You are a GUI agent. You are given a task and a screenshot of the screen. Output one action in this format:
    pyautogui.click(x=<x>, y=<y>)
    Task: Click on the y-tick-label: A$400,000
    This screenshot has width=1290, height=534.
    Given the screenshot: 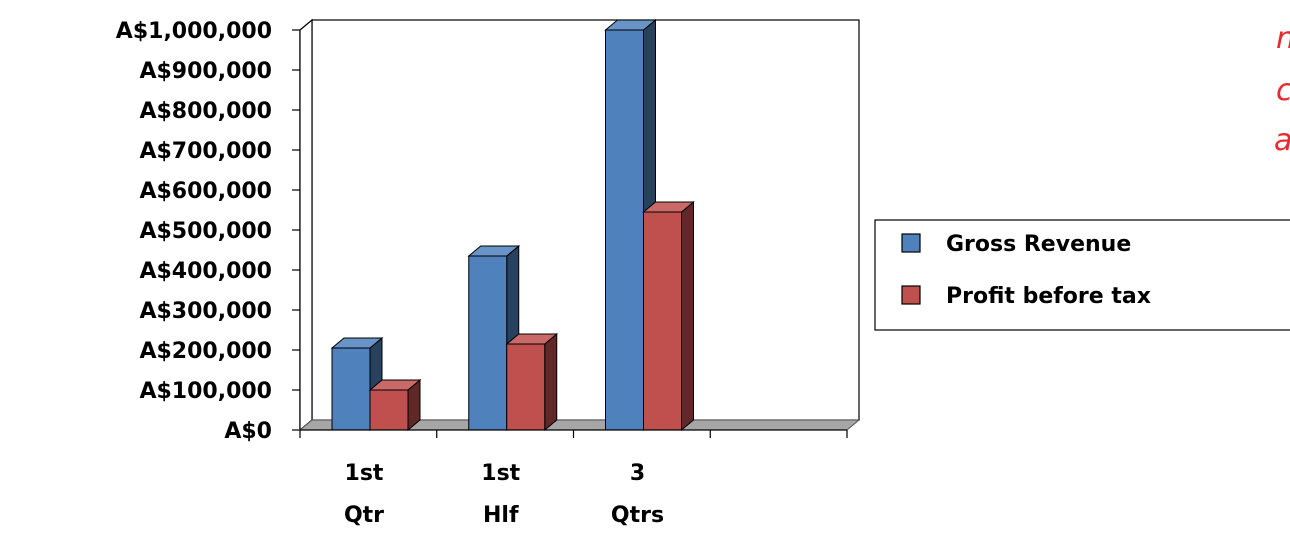 What is the action you would take?
    pyautogui.click(x=205, y=271)
    